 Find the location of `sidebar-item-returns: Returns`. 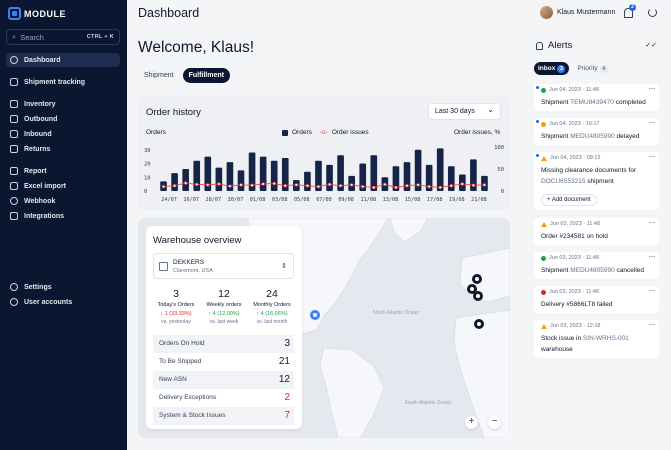

sidebar-item-returns: Returns is located at coordinates (63, 149).